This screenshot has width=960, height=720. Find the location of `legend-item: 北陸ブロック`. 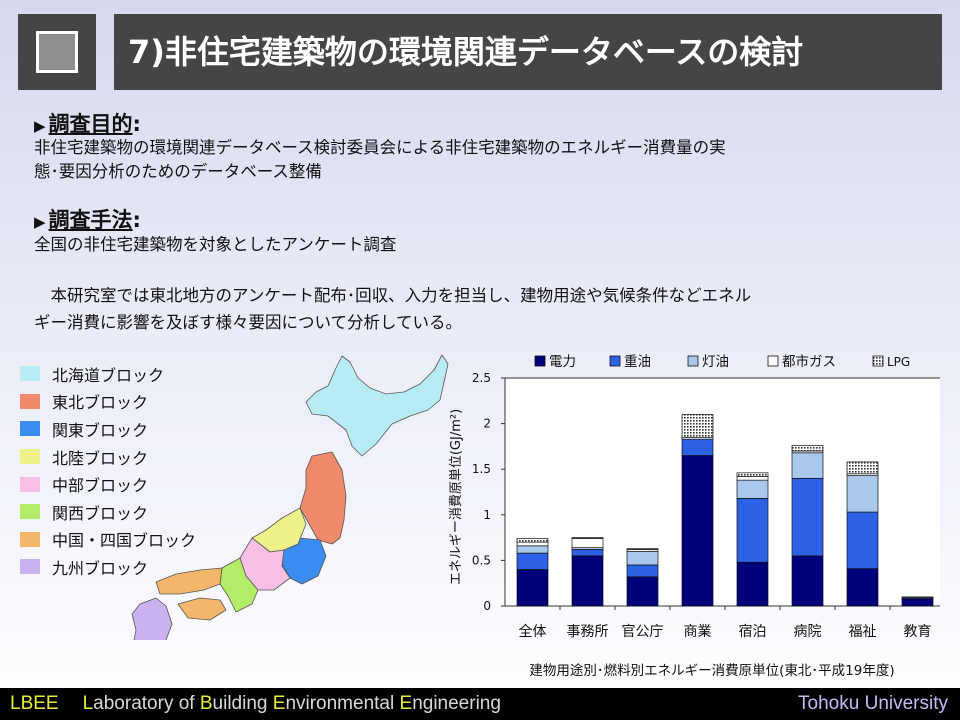

legend-item: 北陸ブロック is located at coordinates (108, 457).